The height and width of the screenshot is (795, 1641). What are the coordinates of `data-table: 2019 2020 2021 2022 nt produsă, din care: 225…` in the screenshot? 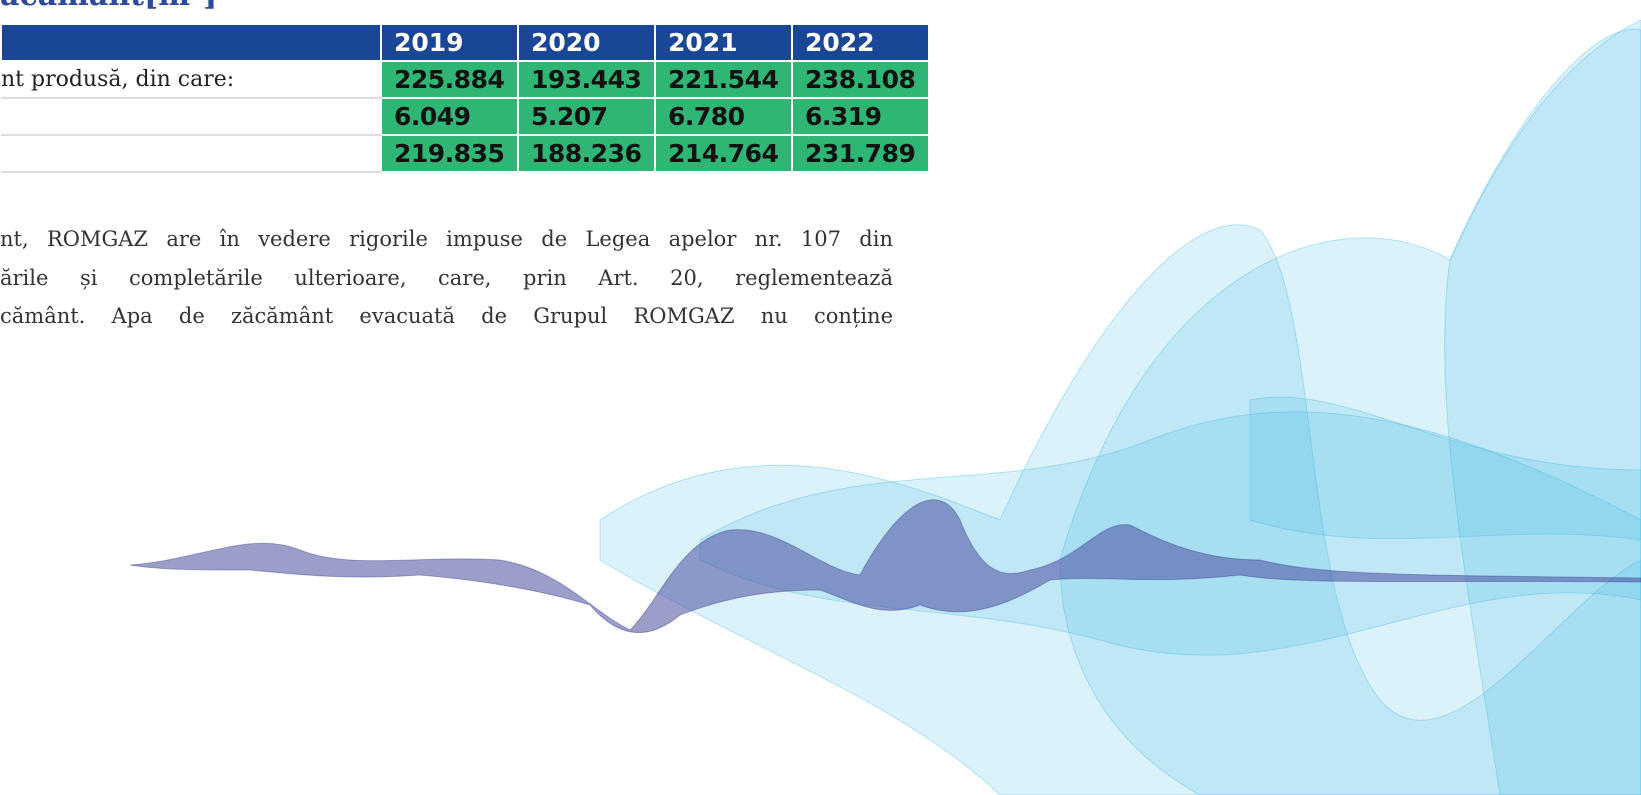 It's located at (465, 98).